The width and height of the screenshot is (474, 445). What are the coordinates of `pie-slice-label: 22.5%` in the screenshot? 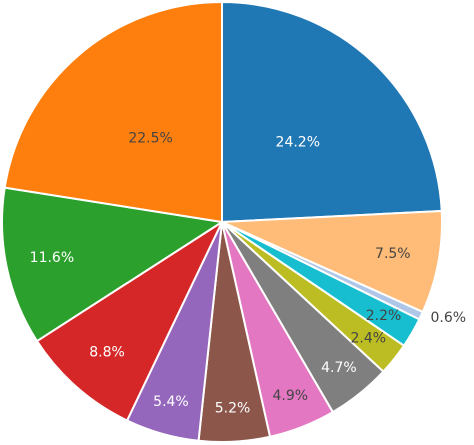 It's located at (150, 138).